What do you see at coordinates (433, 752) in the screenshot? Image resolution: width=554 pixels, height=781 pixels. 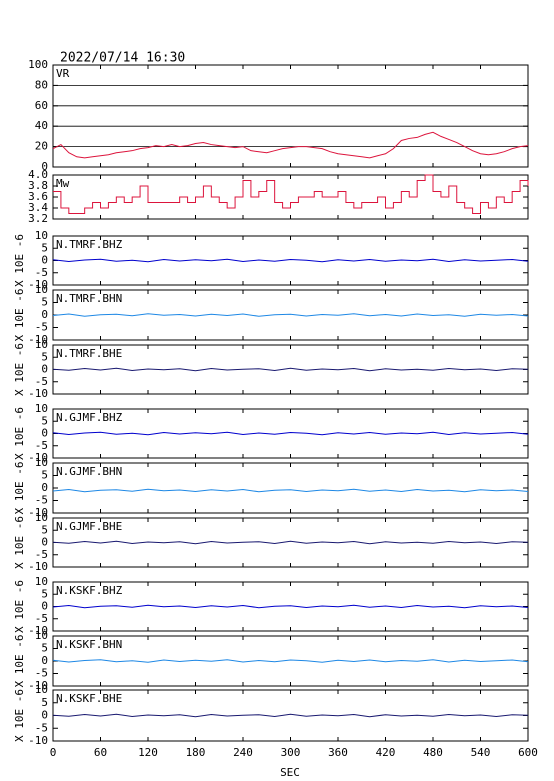 I see `x-tick-label: 480` at bounding box center [433, 752].